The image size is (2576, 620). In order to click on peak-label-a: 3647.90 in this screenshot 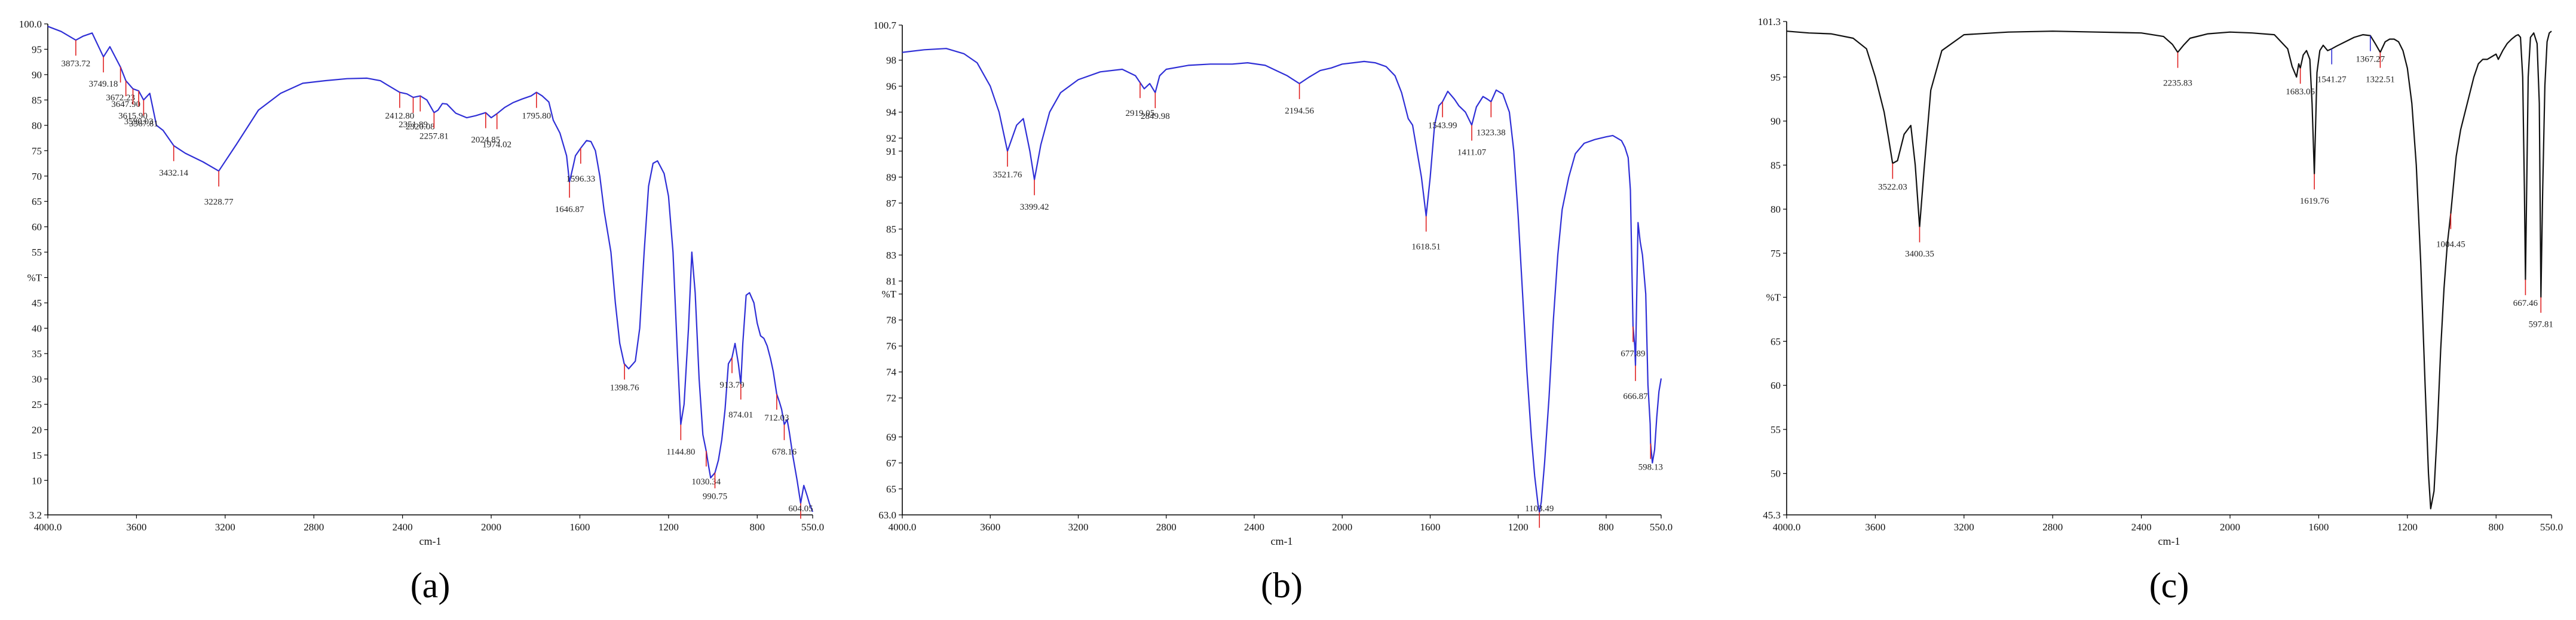, I will do `click(126, 104)`.